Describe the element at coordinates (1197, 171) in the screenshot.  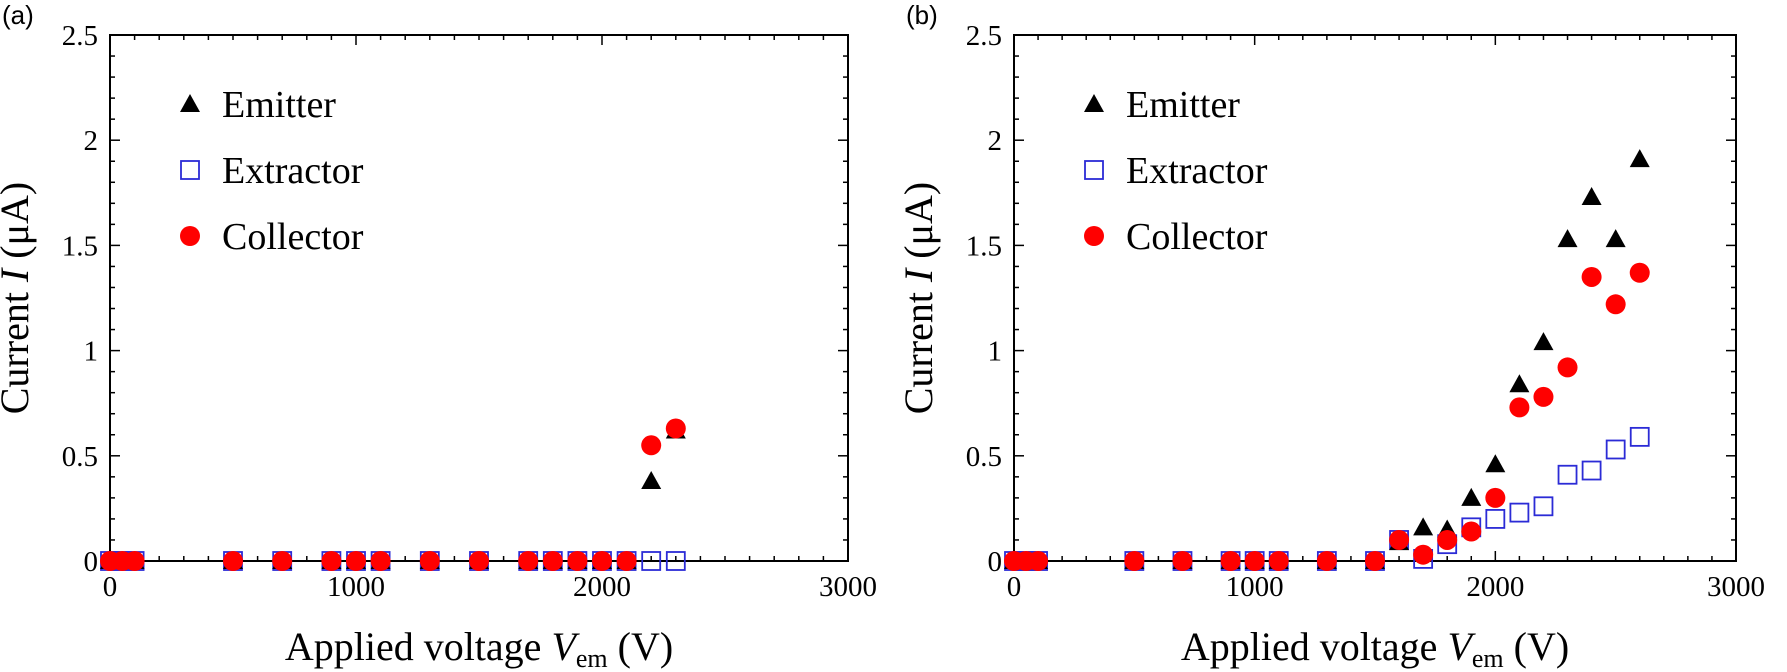
I see `legend-label-extractor: Extractor` at that location.